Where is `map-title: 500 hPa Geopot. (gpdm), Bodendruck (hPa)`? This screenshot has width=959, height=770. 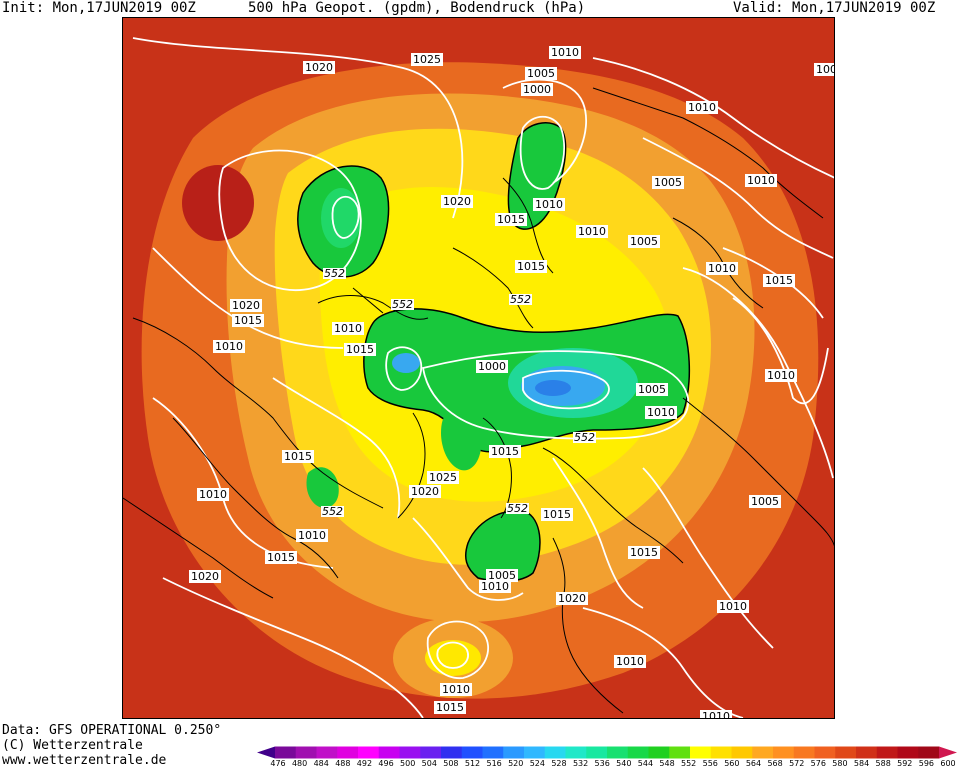 map-title: 500 hPa Geopot. (gpdm), Bodendruck (hPa) is located at coordinates (417, 8).